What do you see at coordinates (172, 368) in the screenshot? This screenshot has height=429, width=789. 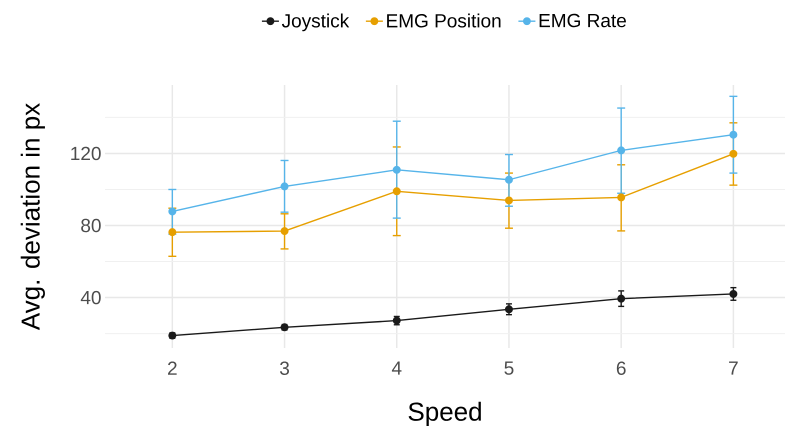 I see `x-tick-label: 2` at bounding box center [172, 368].